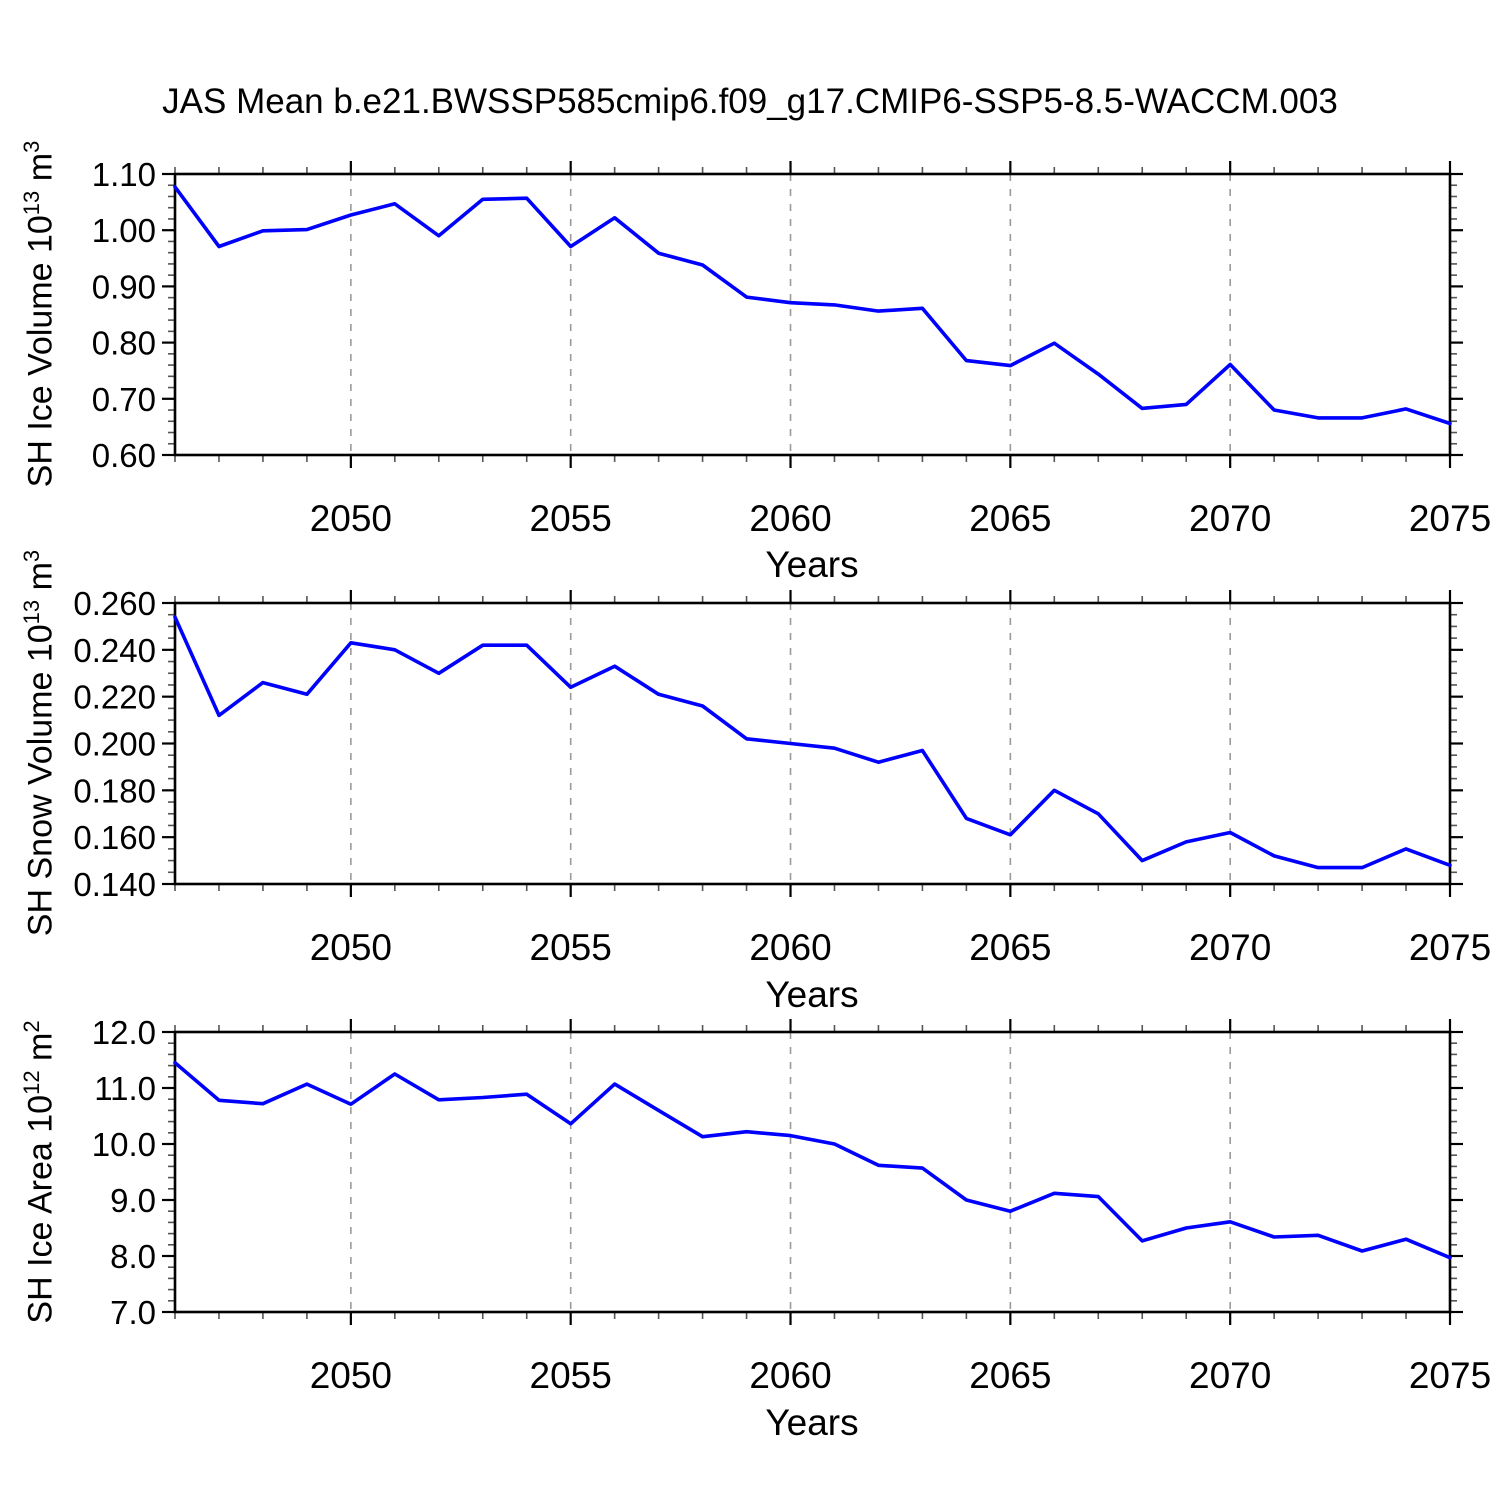 This screenshot has height=1500, width=1500. I want to click on y-tick-label: 0.90, so click(124, 286).